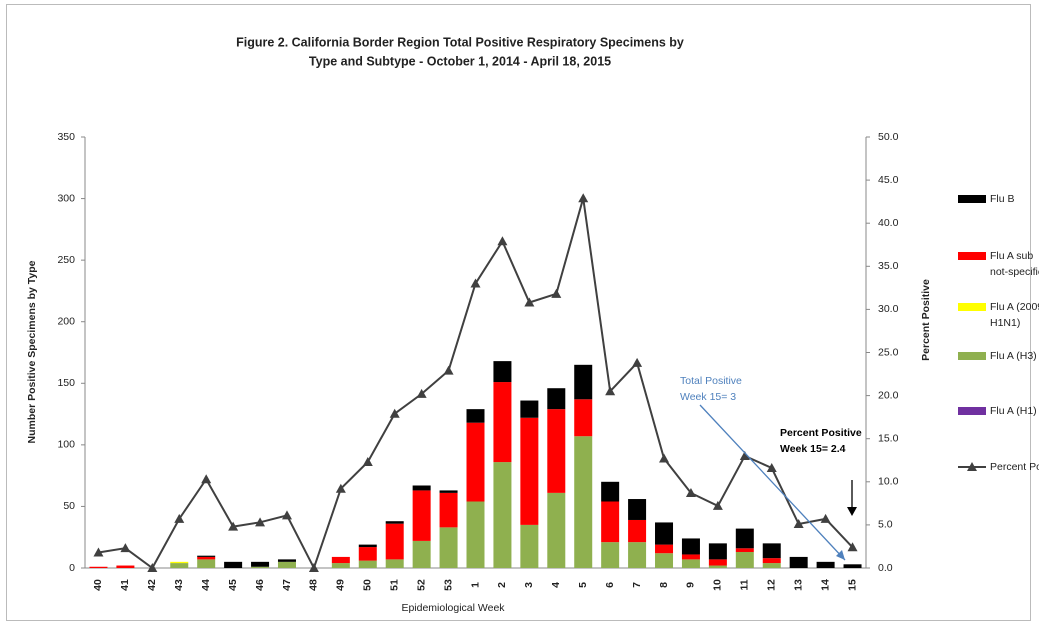 The image size is (1039, 635). Describe the element at coordinates (475, 585) in the screenshot. I see `x-tick-label: 1` at that location.